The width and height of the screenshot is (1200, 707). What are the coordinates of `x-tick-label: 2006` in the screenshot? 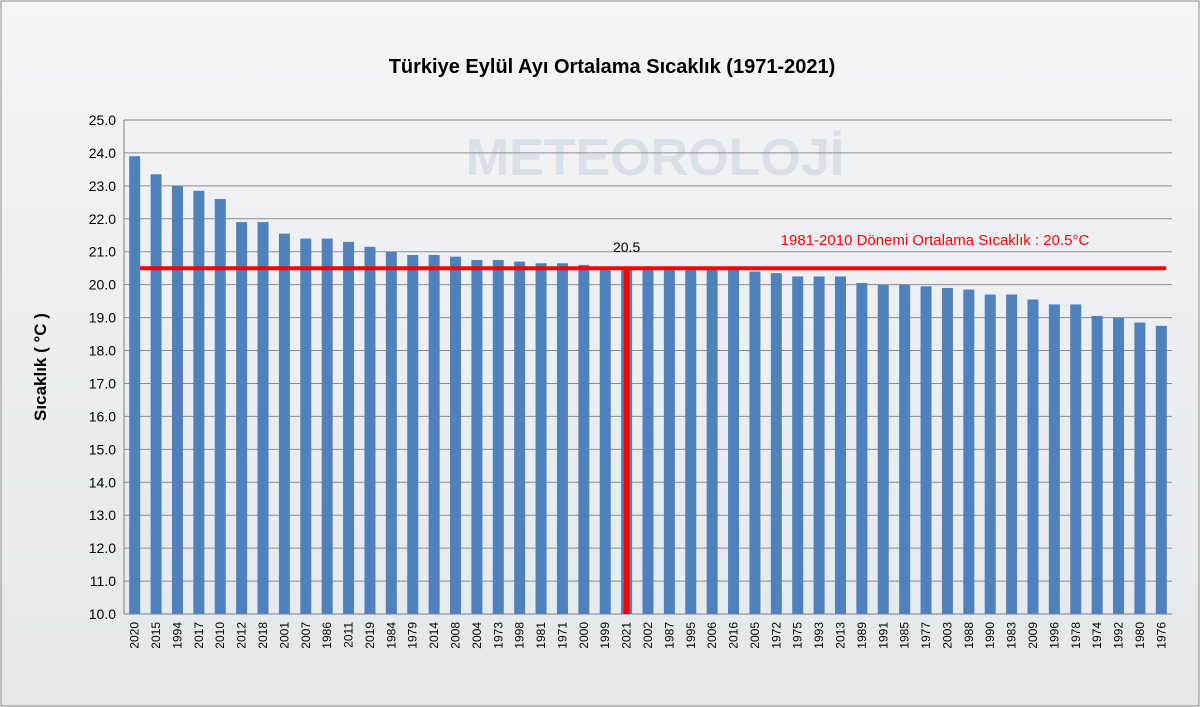 It's located at (712, 635).